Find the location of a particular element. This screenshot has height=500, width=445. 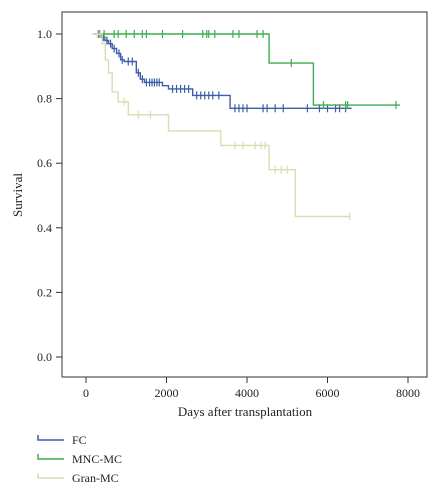

x-axis-label: Days after transplantation is located at coordinates (245, 411).